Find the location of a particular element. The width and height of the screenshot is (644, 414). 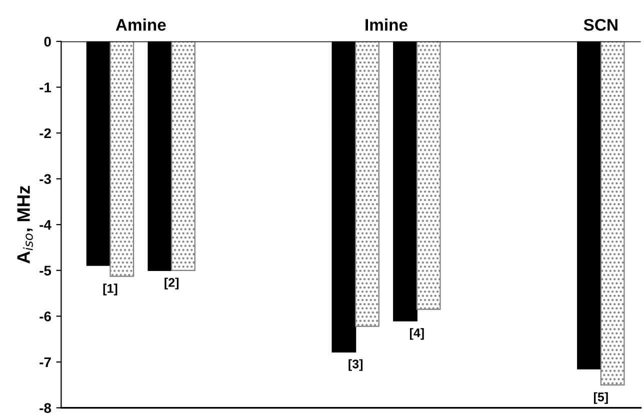

y-axis-title: A$_{iso}$, MHz is located at coordinates (25, 225).